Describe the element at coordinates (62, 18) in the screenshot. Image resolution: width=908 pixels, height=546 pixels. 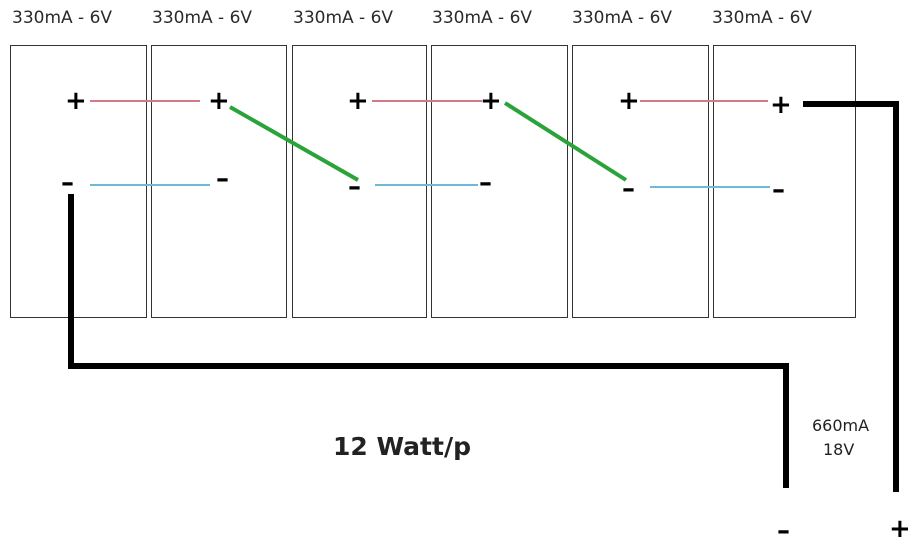
I see `panel-1-rating: 330mA - 6V` at that location.